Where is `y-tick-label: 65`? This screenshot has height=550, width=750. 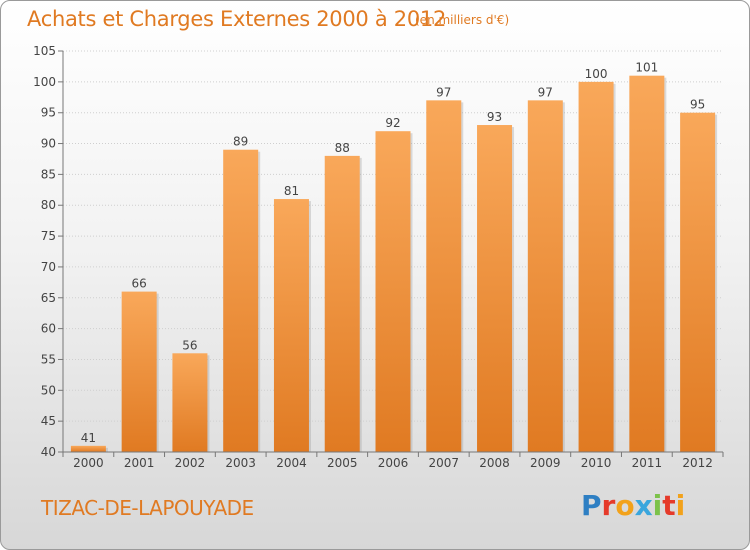 y-tick-label: 65 is located at coordinates (48, 298).